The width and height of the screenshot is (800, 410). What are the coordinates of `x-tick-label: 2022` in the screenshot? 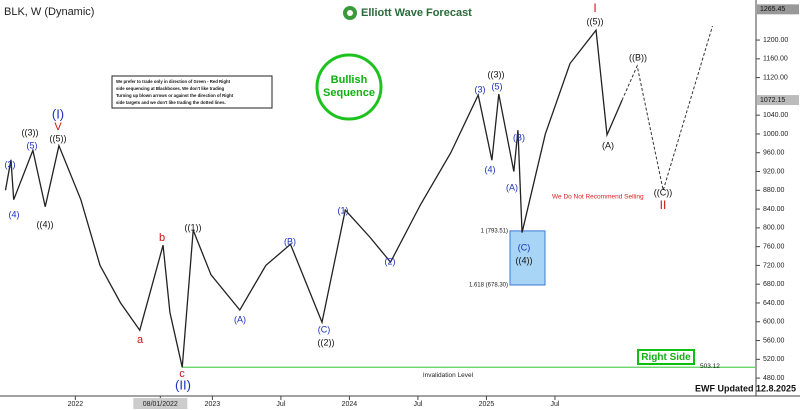 It's located at (76, 404).